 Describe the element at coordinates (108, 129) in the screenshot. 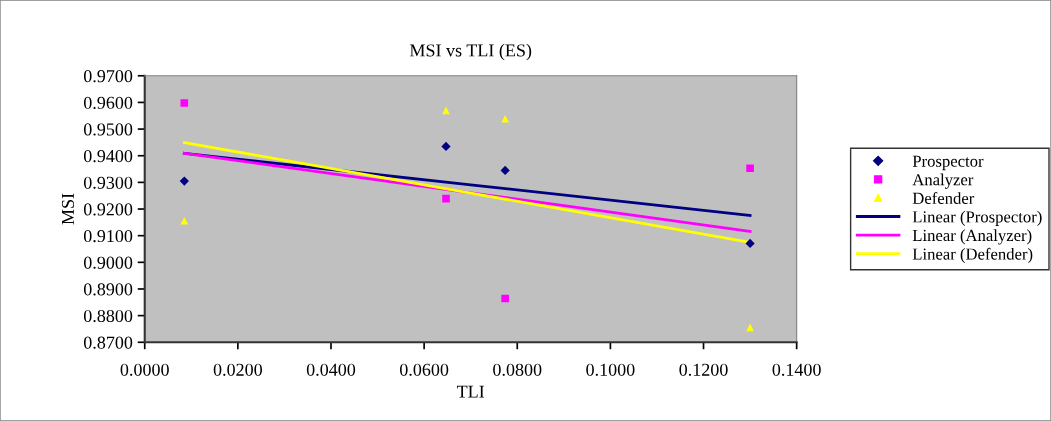

I see `y-tick-label: 0.9500` at that location.